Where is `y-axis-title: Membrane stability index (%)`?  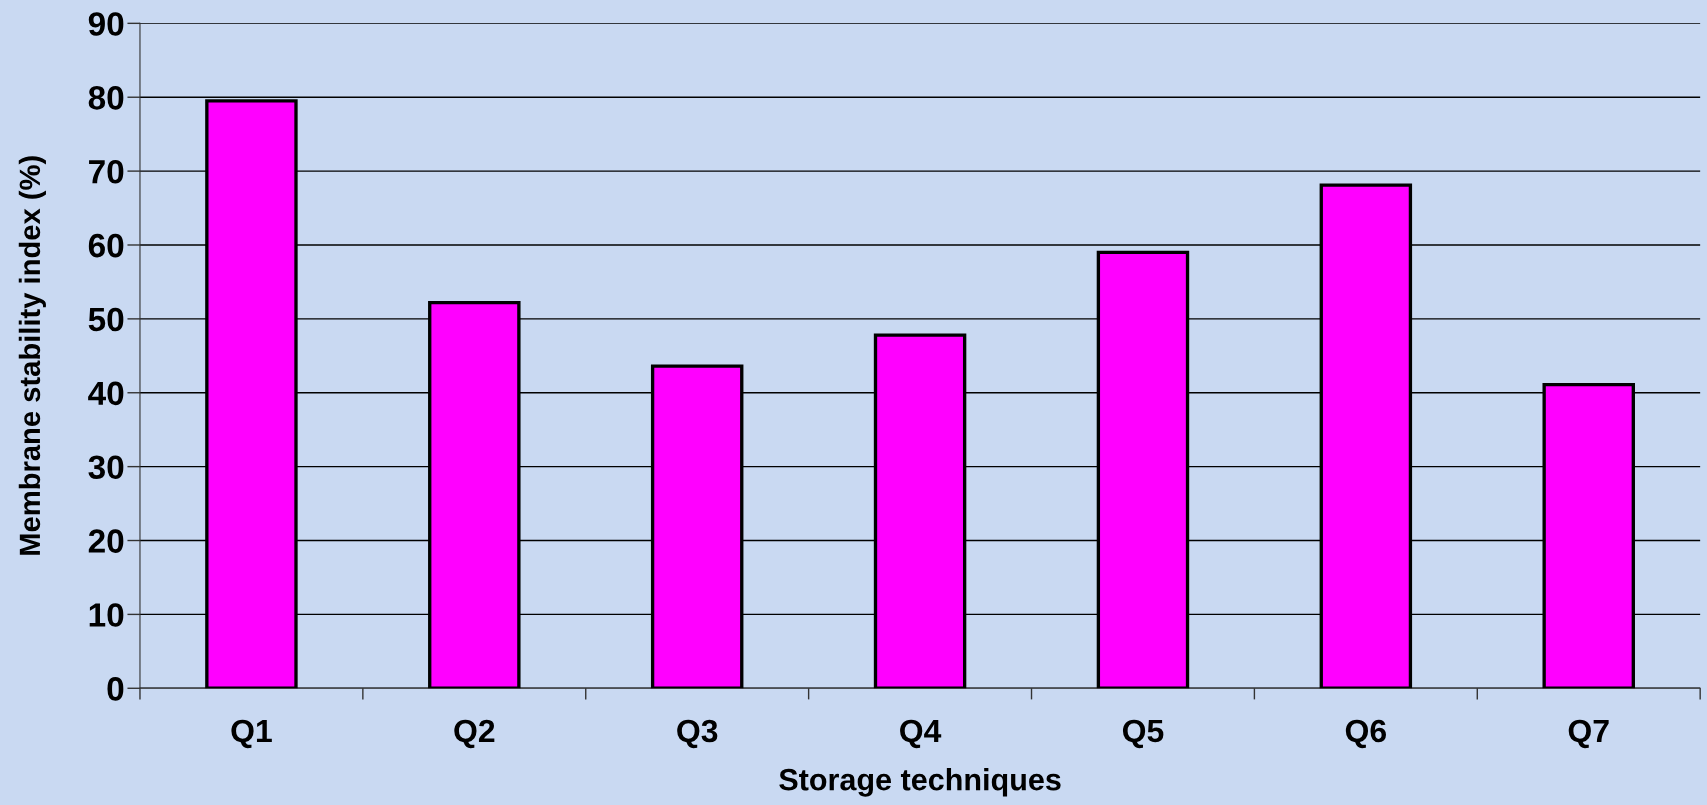 y-axis-title: Membrane stability index (%) is located at coordinates (32, 355).